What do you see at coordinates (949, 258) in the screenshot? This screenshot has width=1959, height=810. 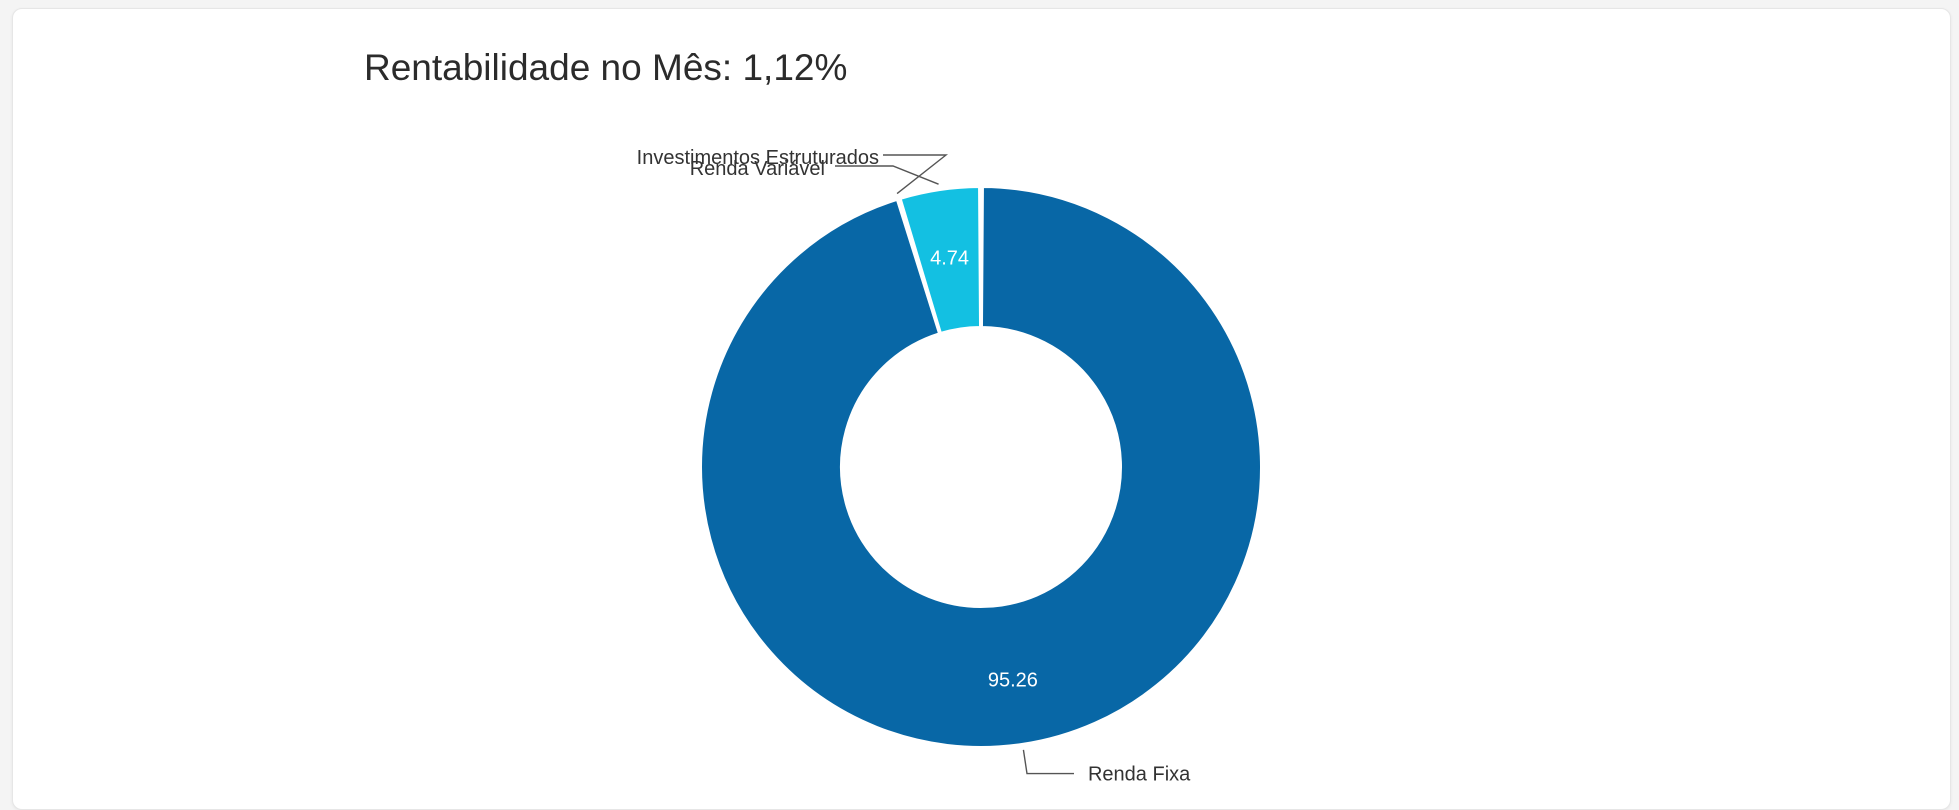 I see `value-label-renda-variavel: 4.74` at bounding box center [949, 258].